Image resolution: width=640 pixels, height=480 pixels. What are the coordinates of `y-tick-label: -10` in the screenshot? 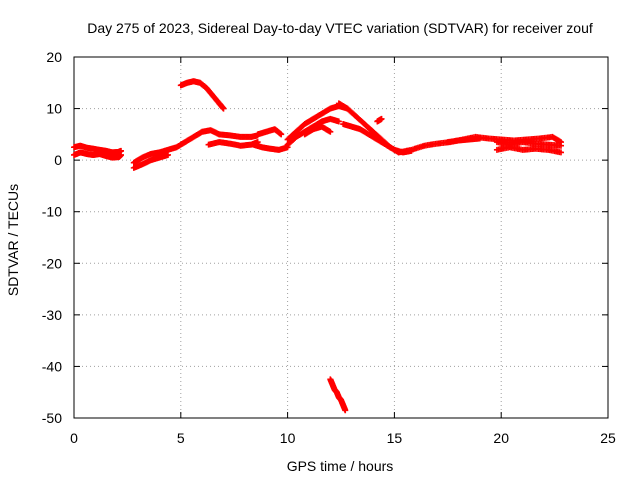 It's located at (52, 212).